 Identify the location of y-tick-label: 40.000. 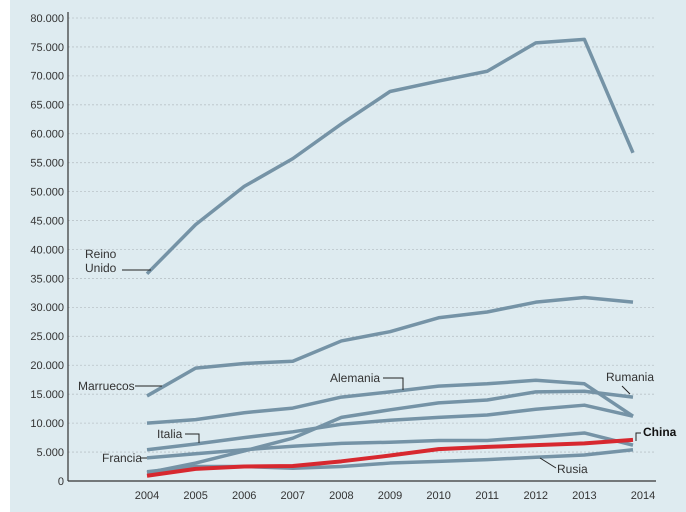
(47, 250).